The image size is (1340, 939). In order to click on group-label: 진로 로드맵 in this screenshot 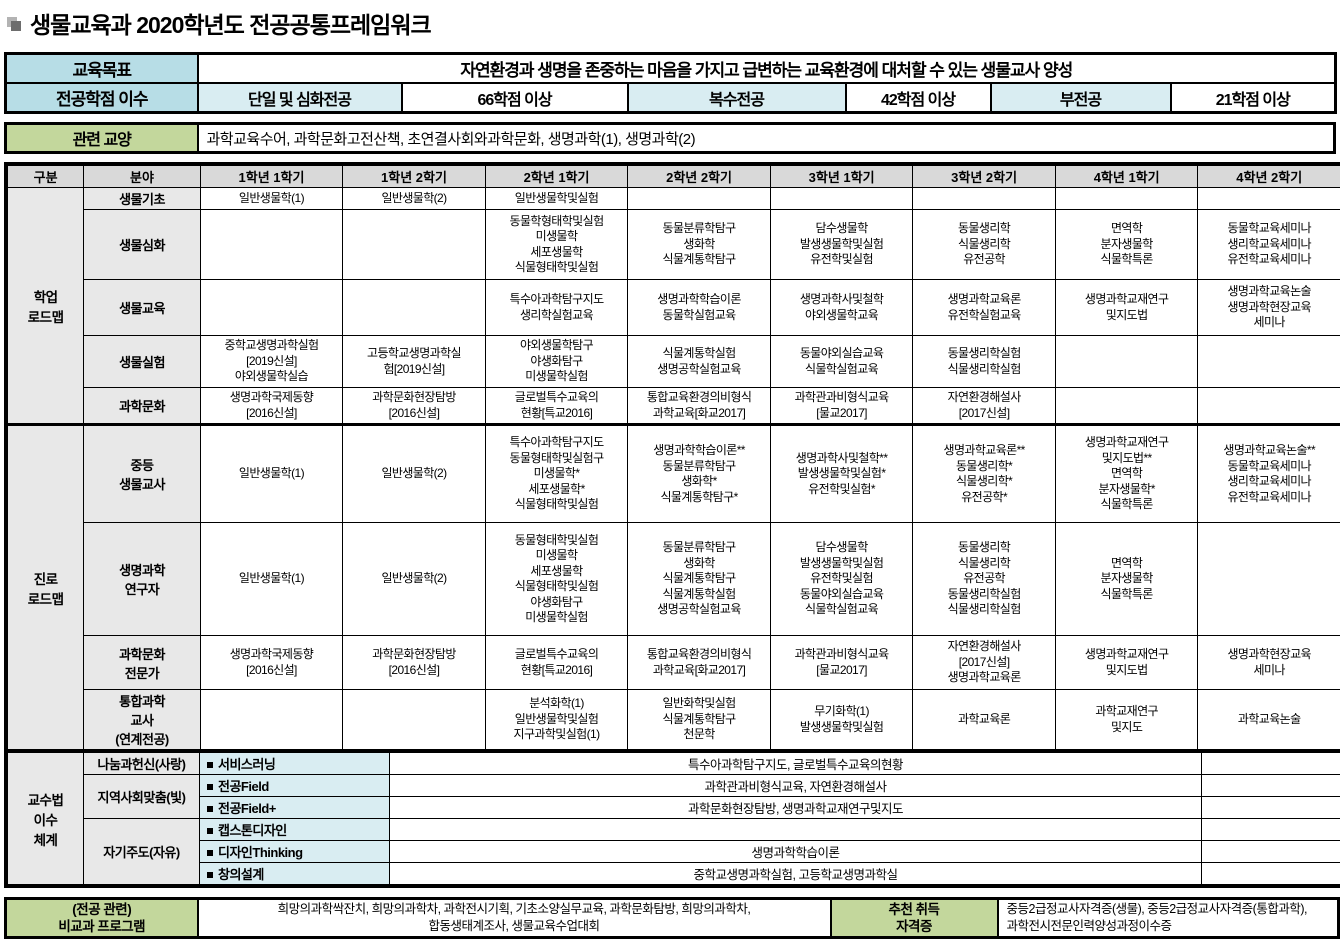, I will do `click(46, 587)`.